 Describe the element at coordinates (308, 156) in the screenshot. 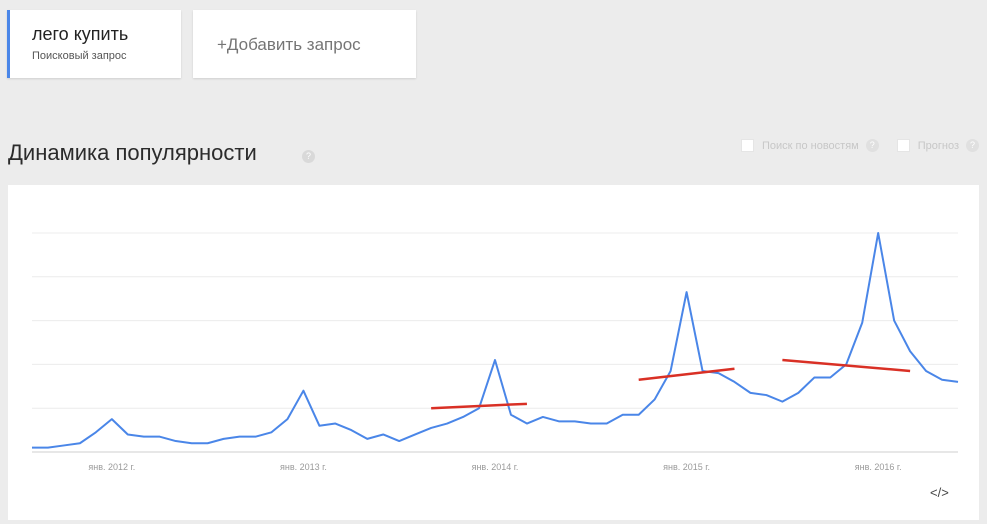

I see `help-icon: ?` at that location.